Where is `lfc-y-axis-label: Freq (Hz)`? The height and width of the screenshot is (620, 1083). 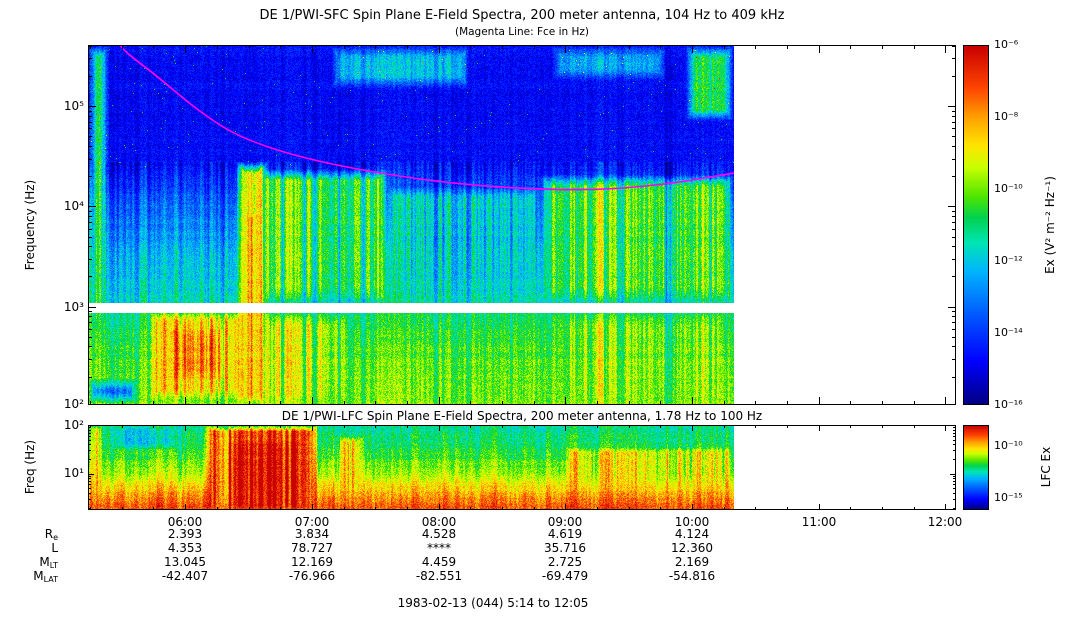
lfc-y-axis-label: Freq (Hz) is located at coordinates (30, 467).